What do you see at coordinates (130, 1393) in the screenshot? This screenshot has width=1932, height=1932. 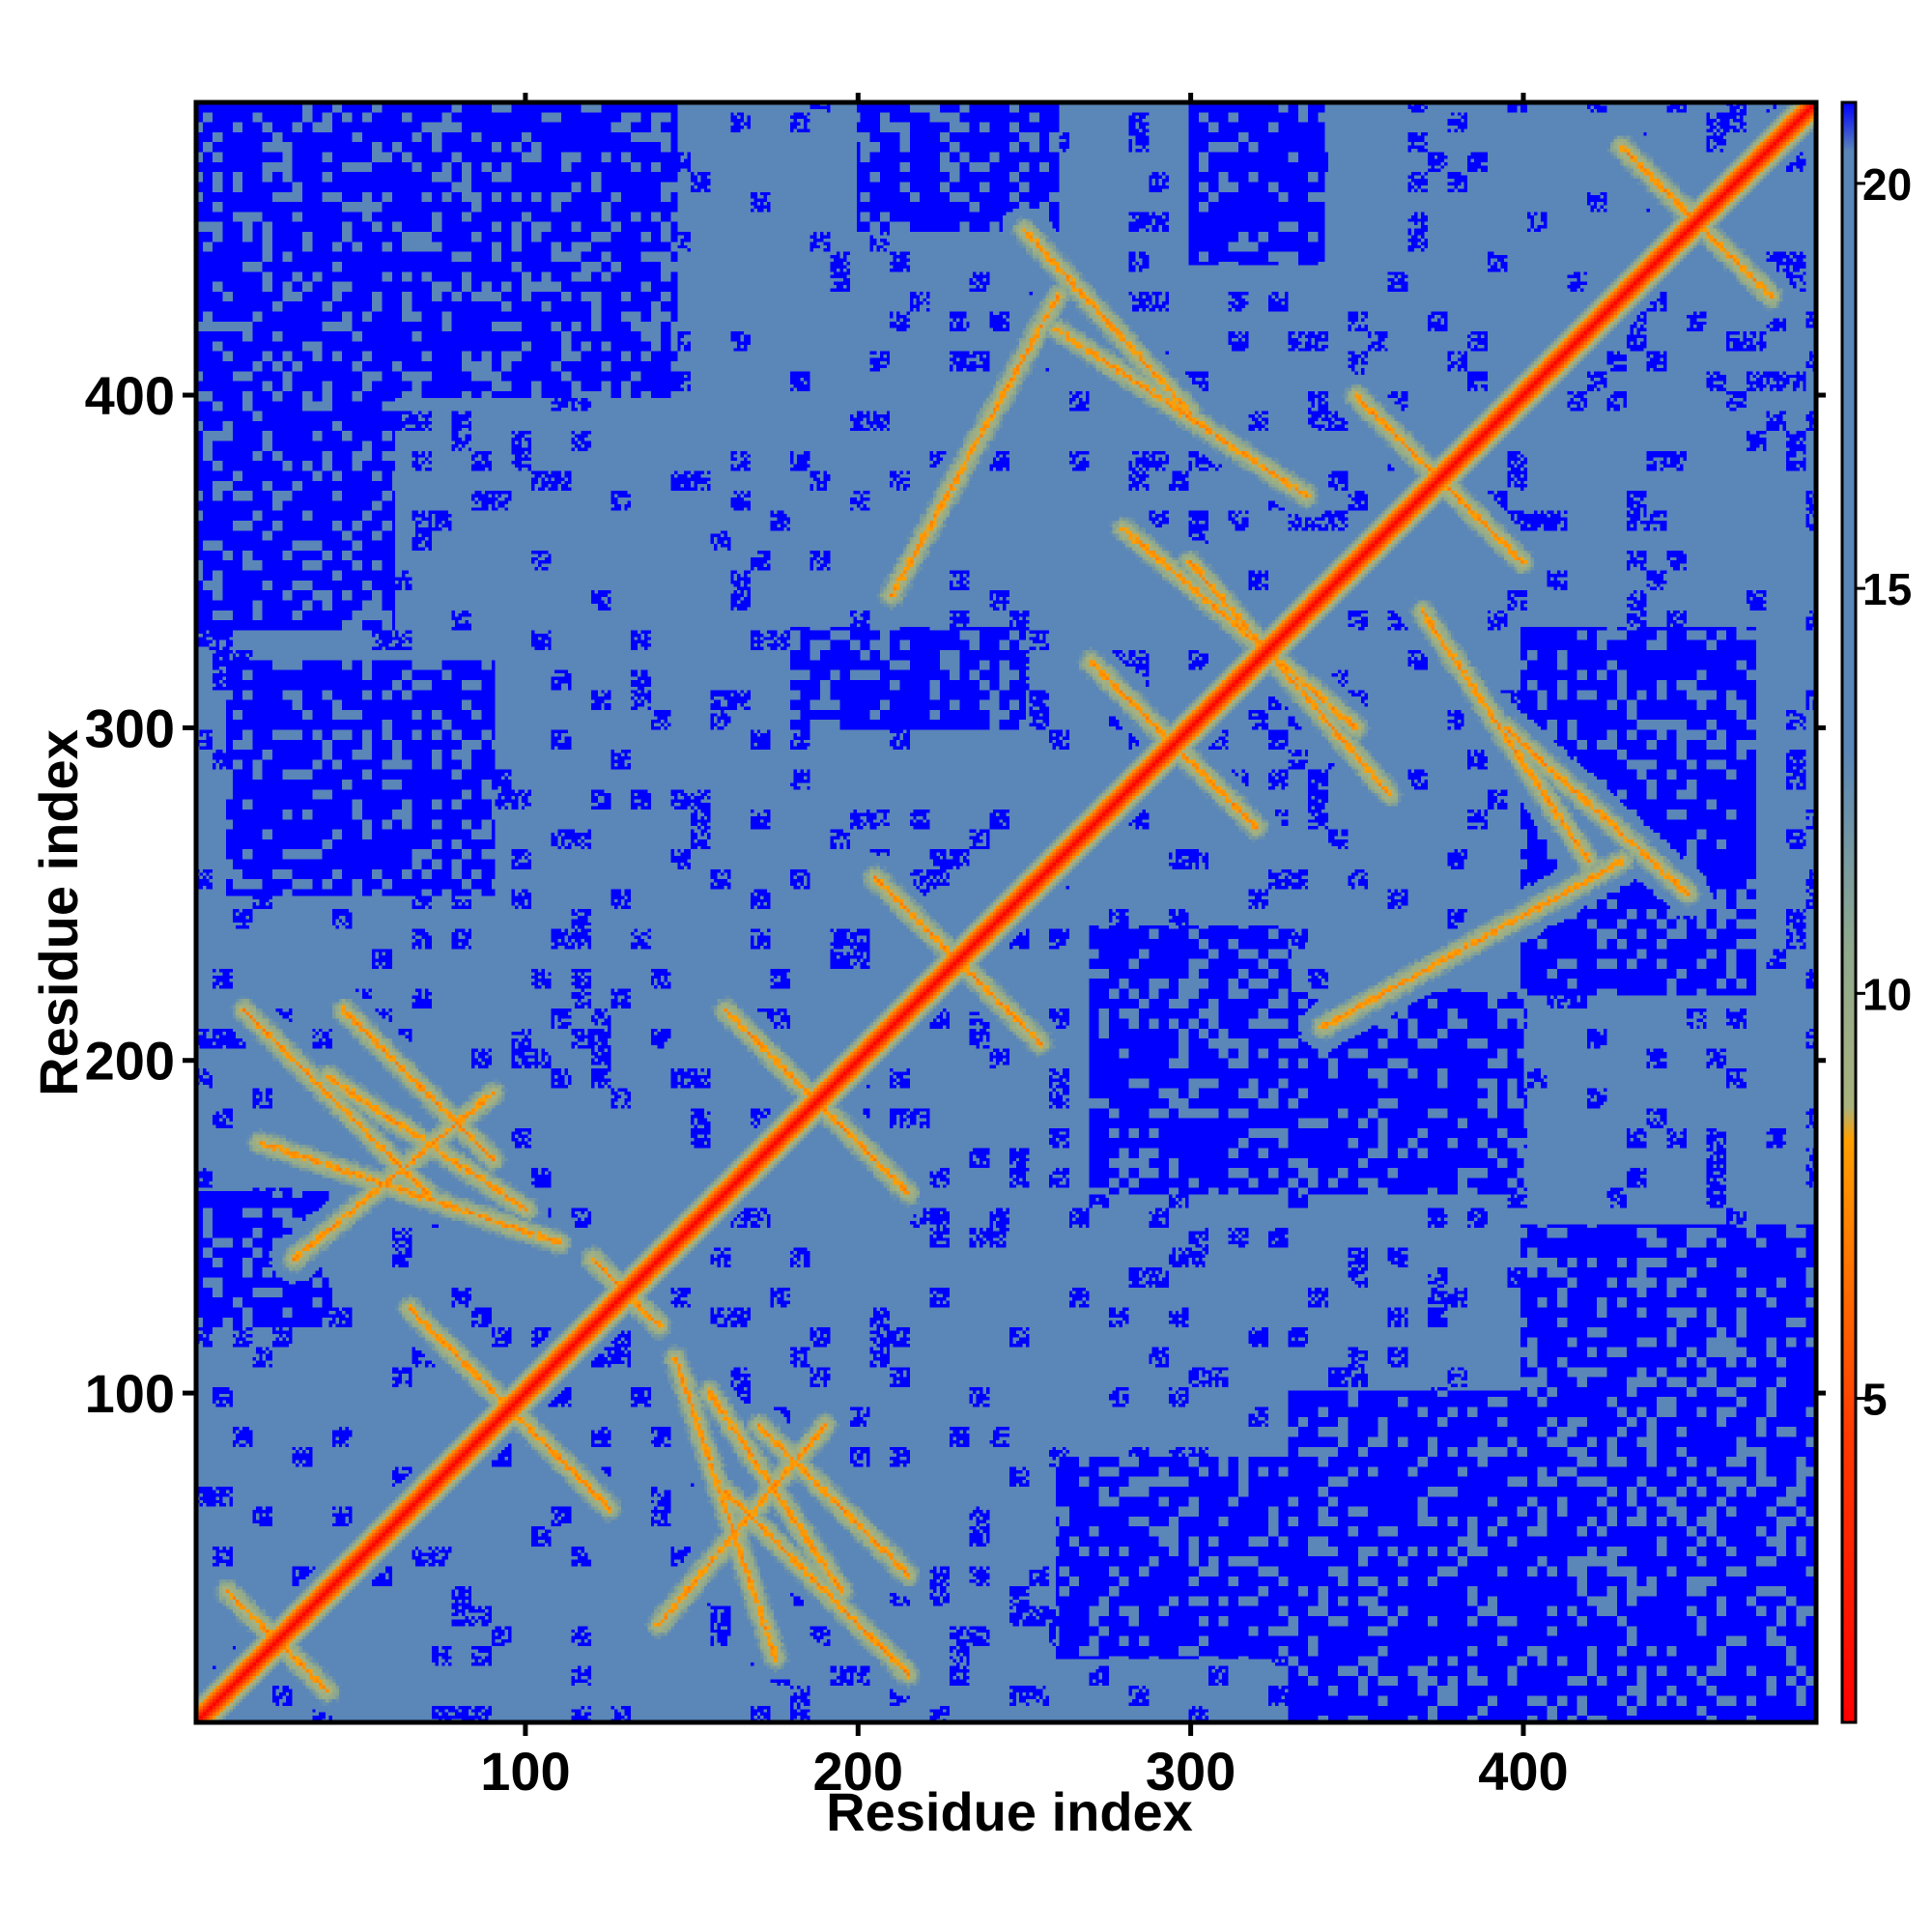 I see `y-tick-label: 100` at bounding box center [130, 1393].